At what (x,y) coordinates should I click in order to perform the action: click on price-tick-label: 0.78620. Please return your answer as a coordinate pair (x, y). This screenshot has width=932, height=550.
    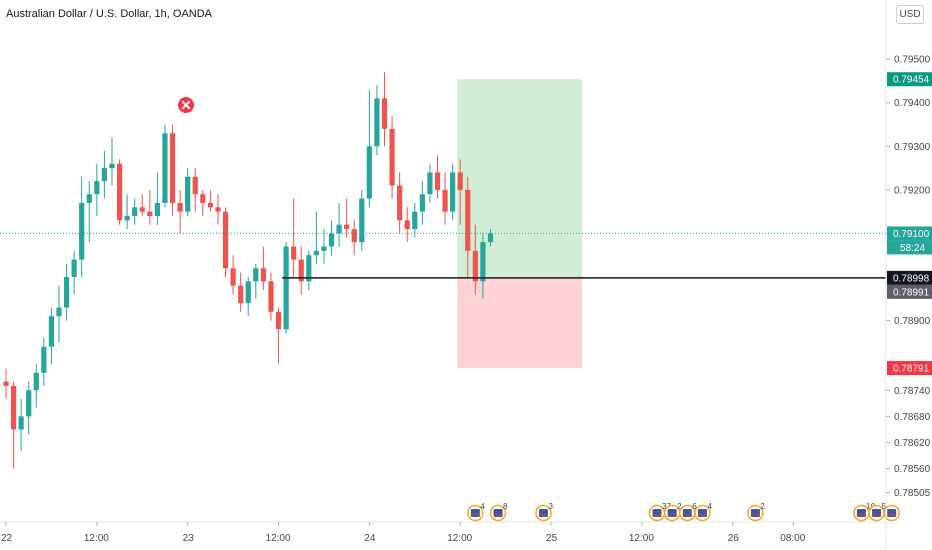
    Looking at the image, I should click on (912, 443).